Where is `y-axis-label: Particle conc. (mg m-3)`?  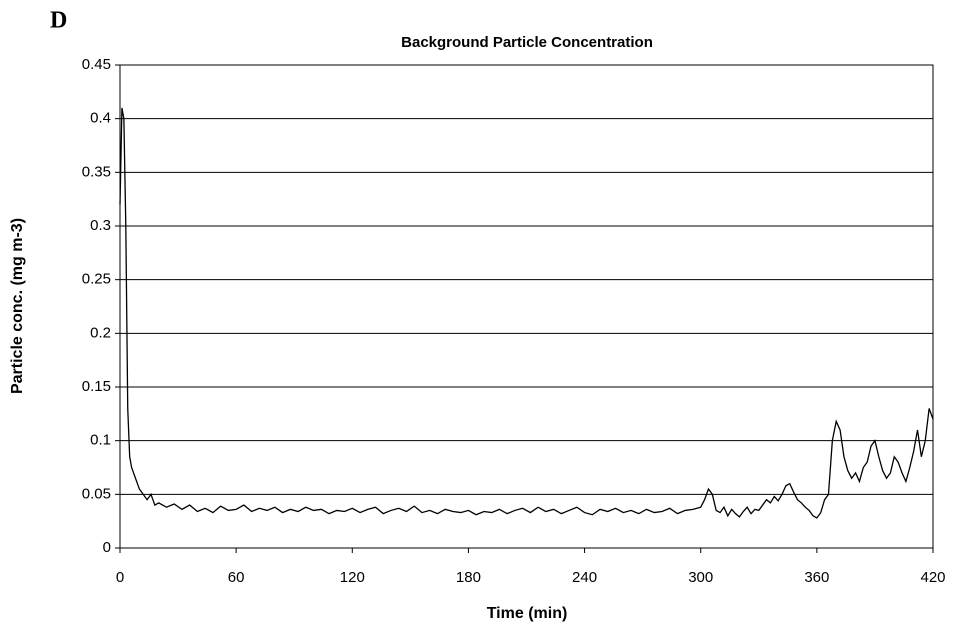 y-axis-label: Particle conc. (mg m-3) is located at coordinates (17, 306).